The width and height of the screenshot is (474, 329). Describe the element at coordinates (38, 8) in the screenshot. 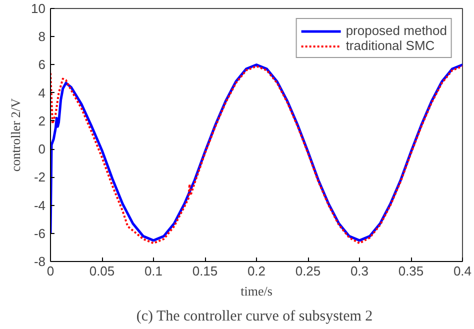

I see `y-tick-label: 10` at that location.